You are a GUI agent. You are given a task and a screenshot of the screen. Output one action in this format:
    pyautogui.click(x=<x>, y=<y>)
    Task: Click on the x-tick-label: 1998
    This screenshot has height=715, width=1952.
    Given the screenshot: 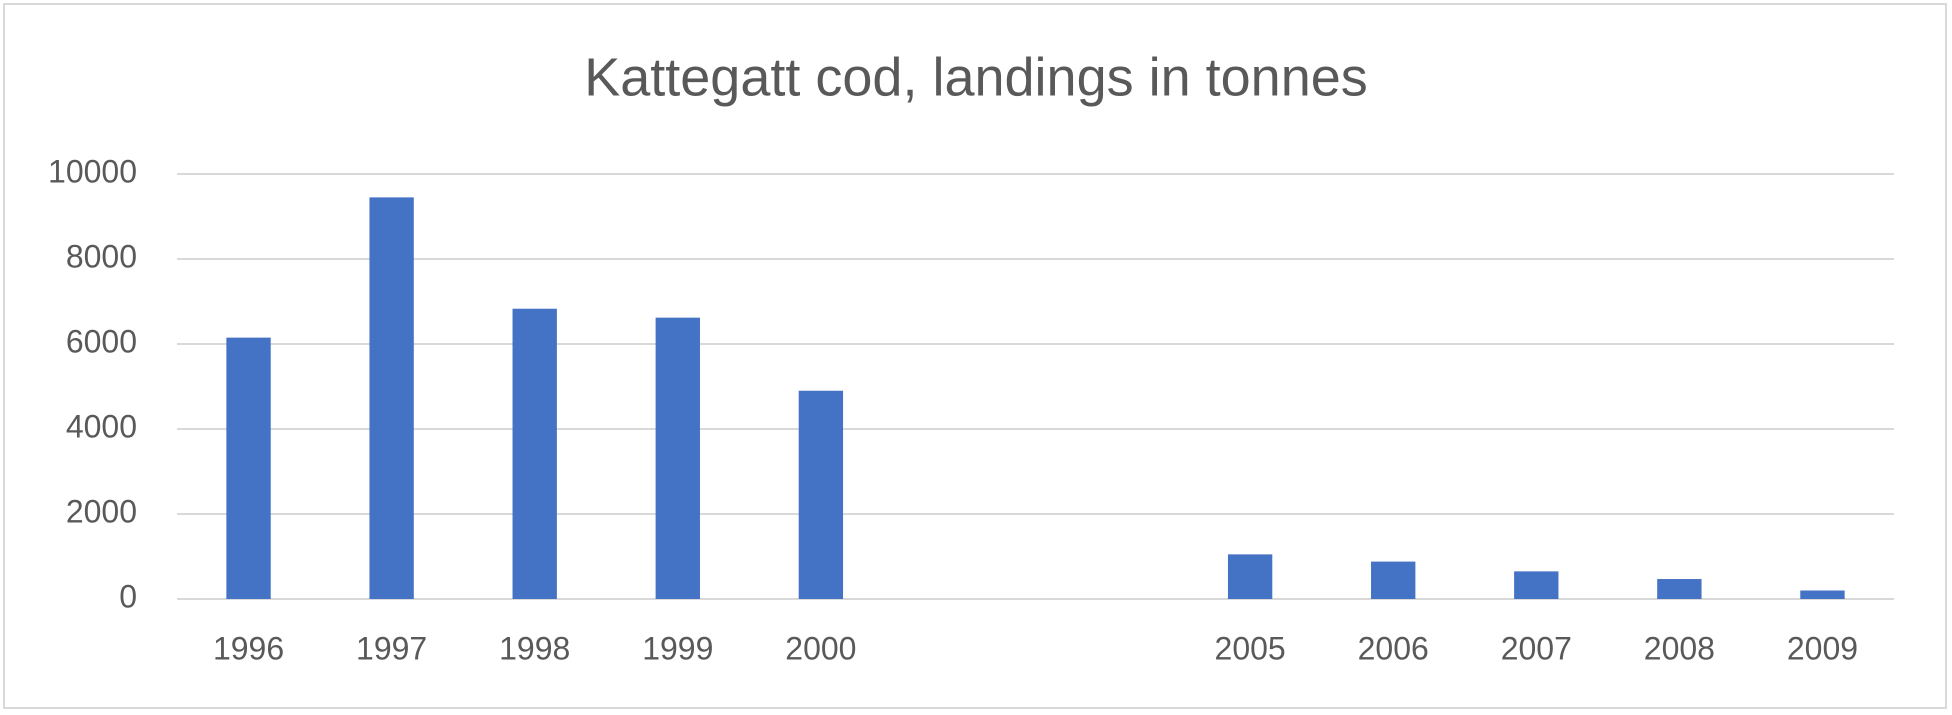 What is the action you would take?
    pyautogui.click(x=534, y=648)
    